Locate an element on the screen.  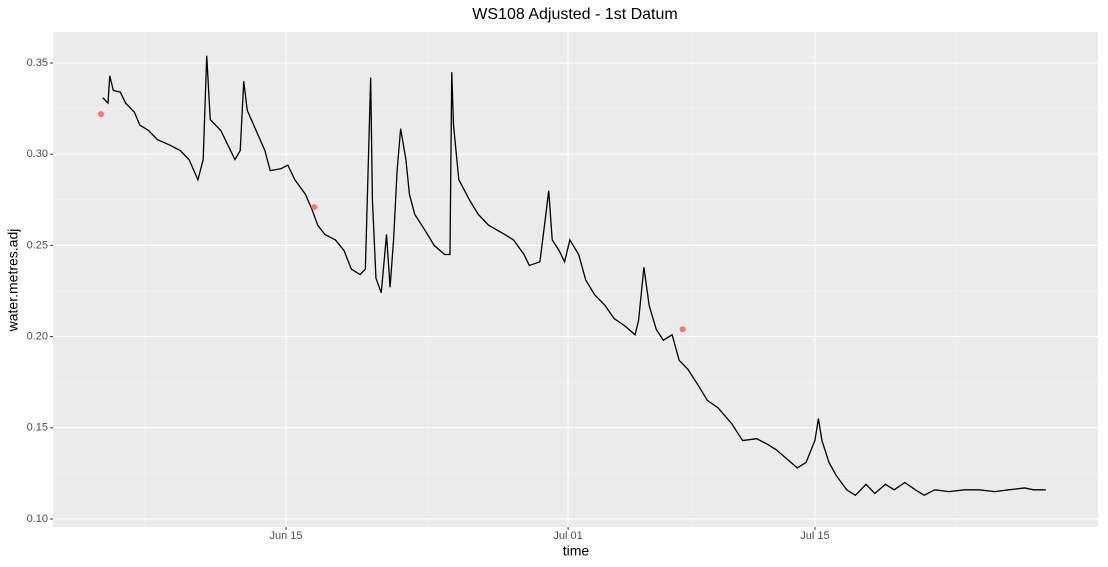
y-tick-label: 0.10 is located at coordinates (37, 519).